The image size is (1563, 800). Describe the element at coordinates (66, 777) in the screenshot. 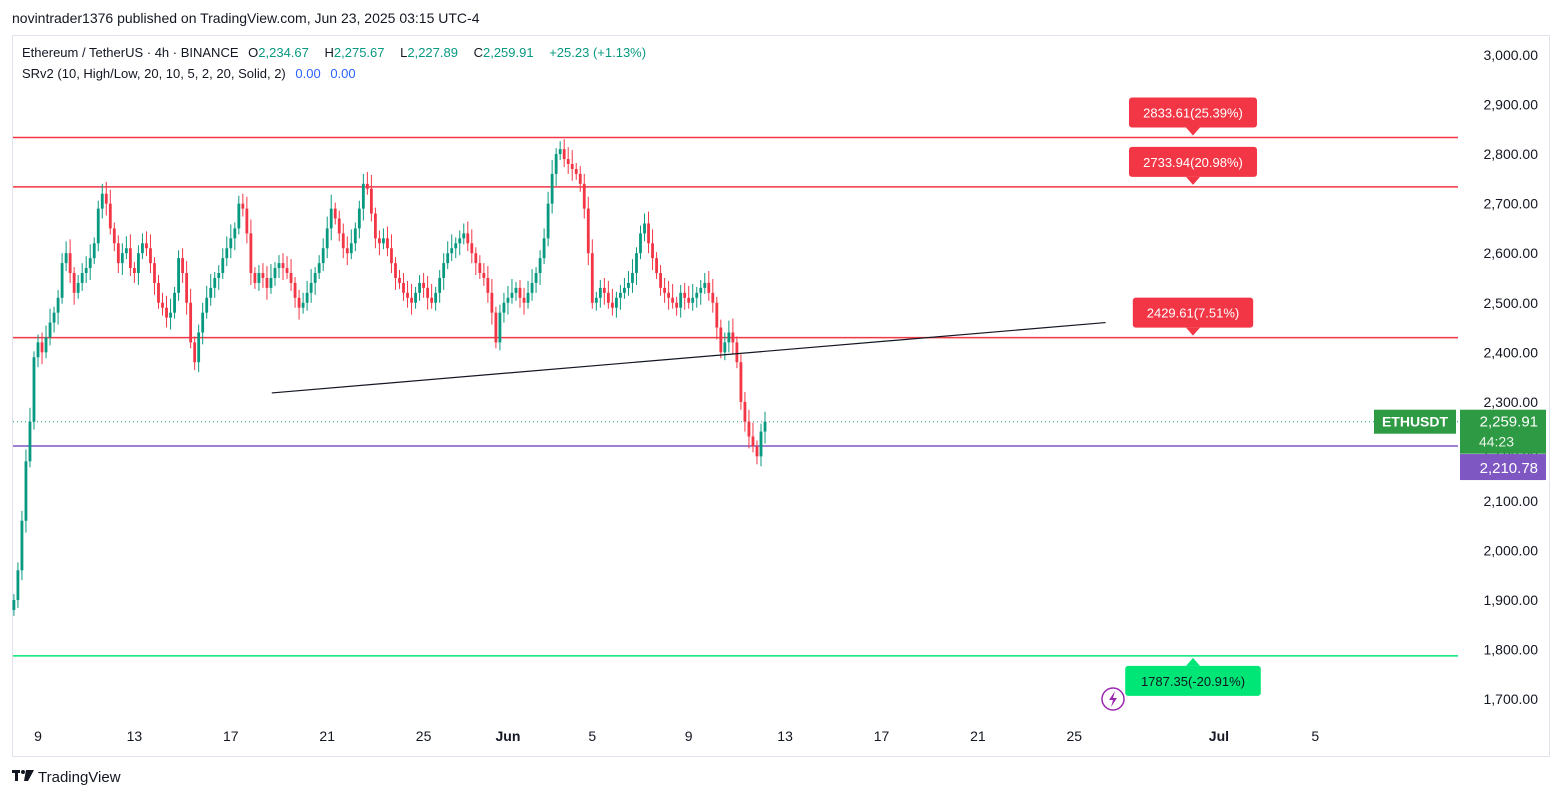

I see `tradingview-logo: TradingView` at that location.